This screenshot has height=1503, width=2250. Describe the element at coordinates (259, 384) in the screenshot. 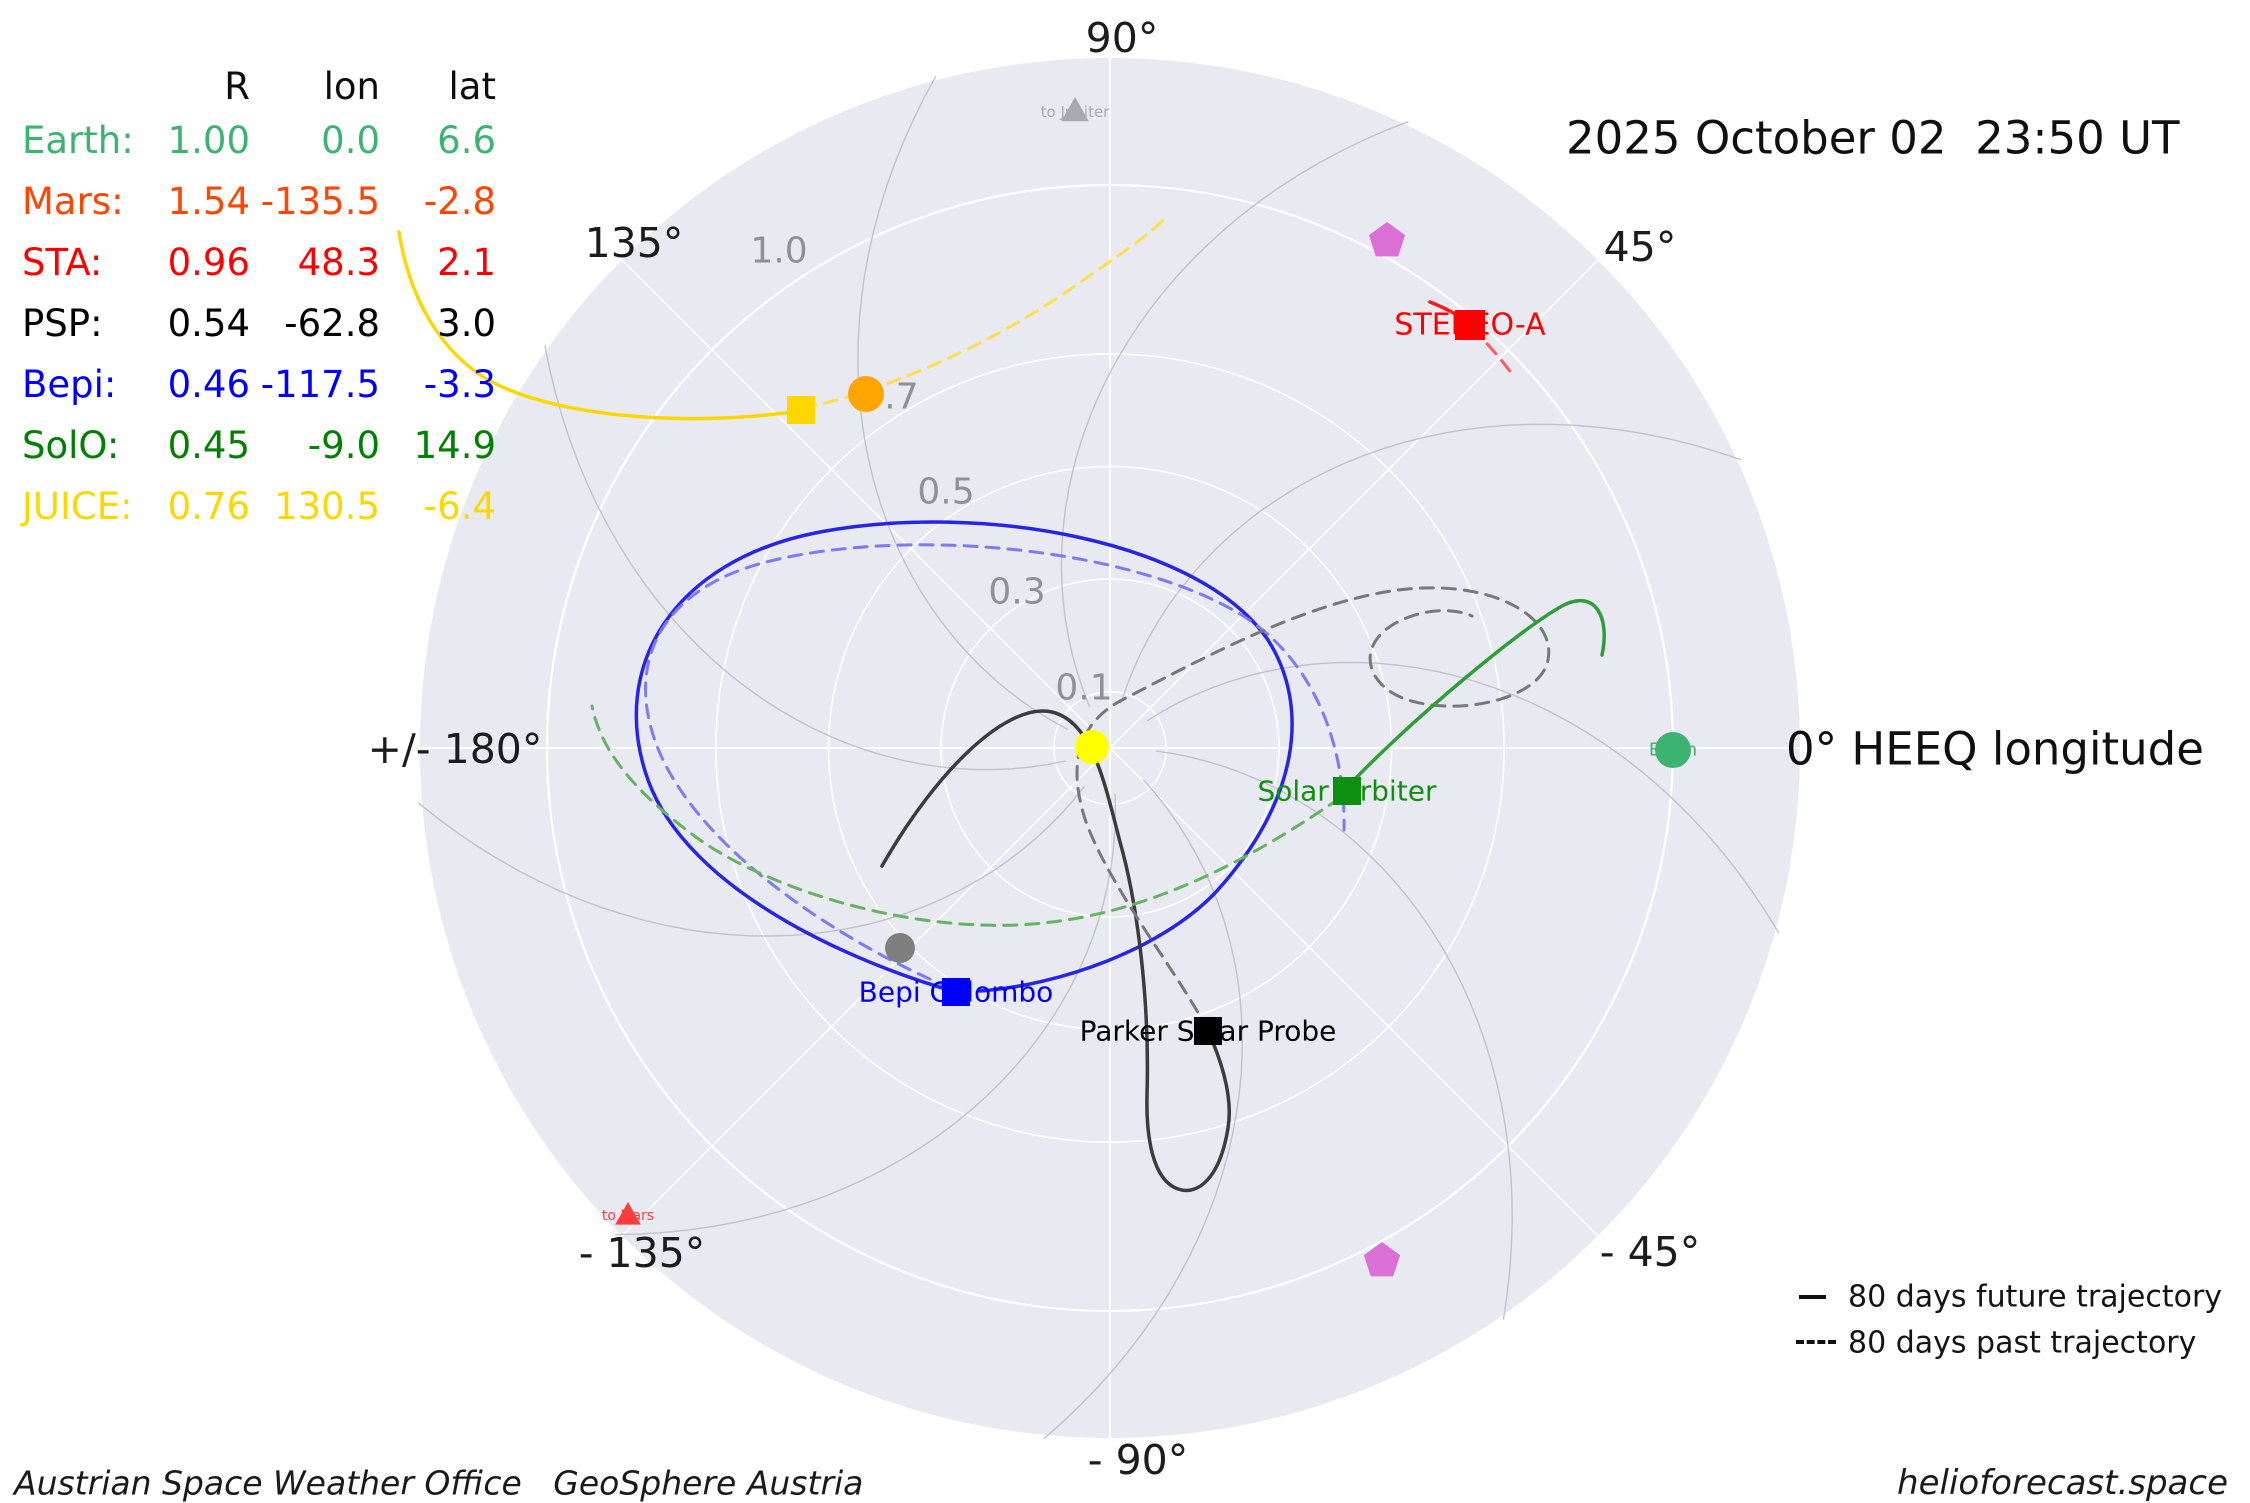

I see `table-row: Bepi: 0.46 -117.5 -3.3` at that location.